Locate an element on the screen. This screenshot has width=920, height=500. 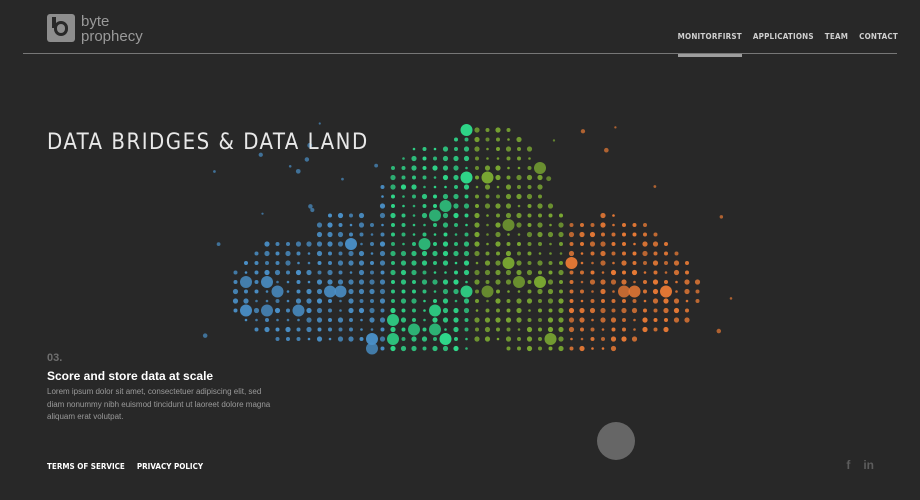
linkedin-icon: in is located at coordinates (868, 465).